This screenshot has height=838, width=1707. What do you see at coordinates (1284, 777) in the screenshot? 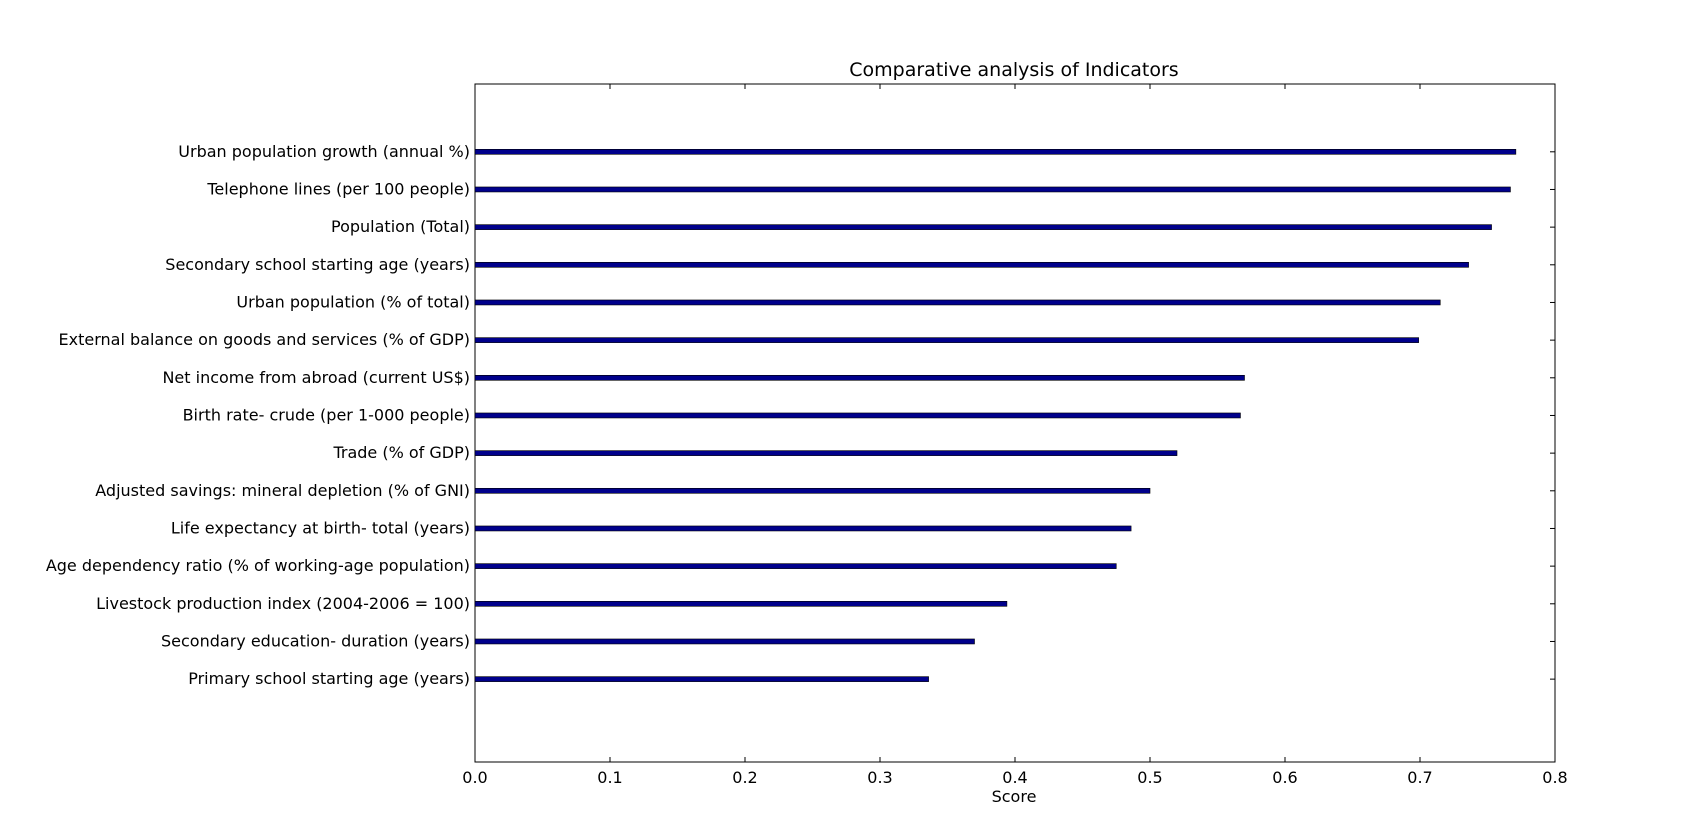
I see `x-tick-label: 0.6` at bounding box center [1284, 777].